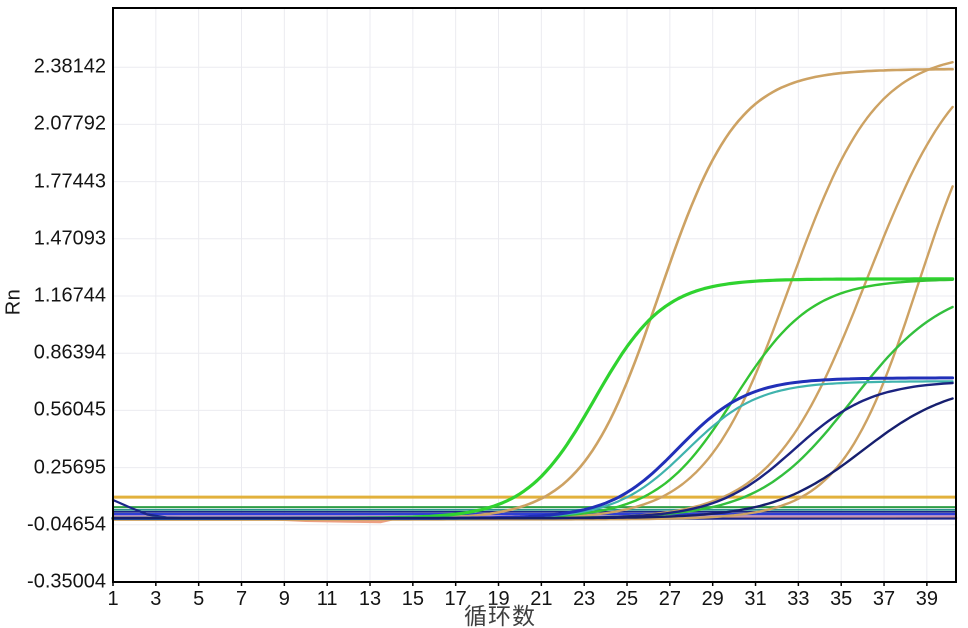  I want to click on x-tick-label: 31, so click(755, 599).